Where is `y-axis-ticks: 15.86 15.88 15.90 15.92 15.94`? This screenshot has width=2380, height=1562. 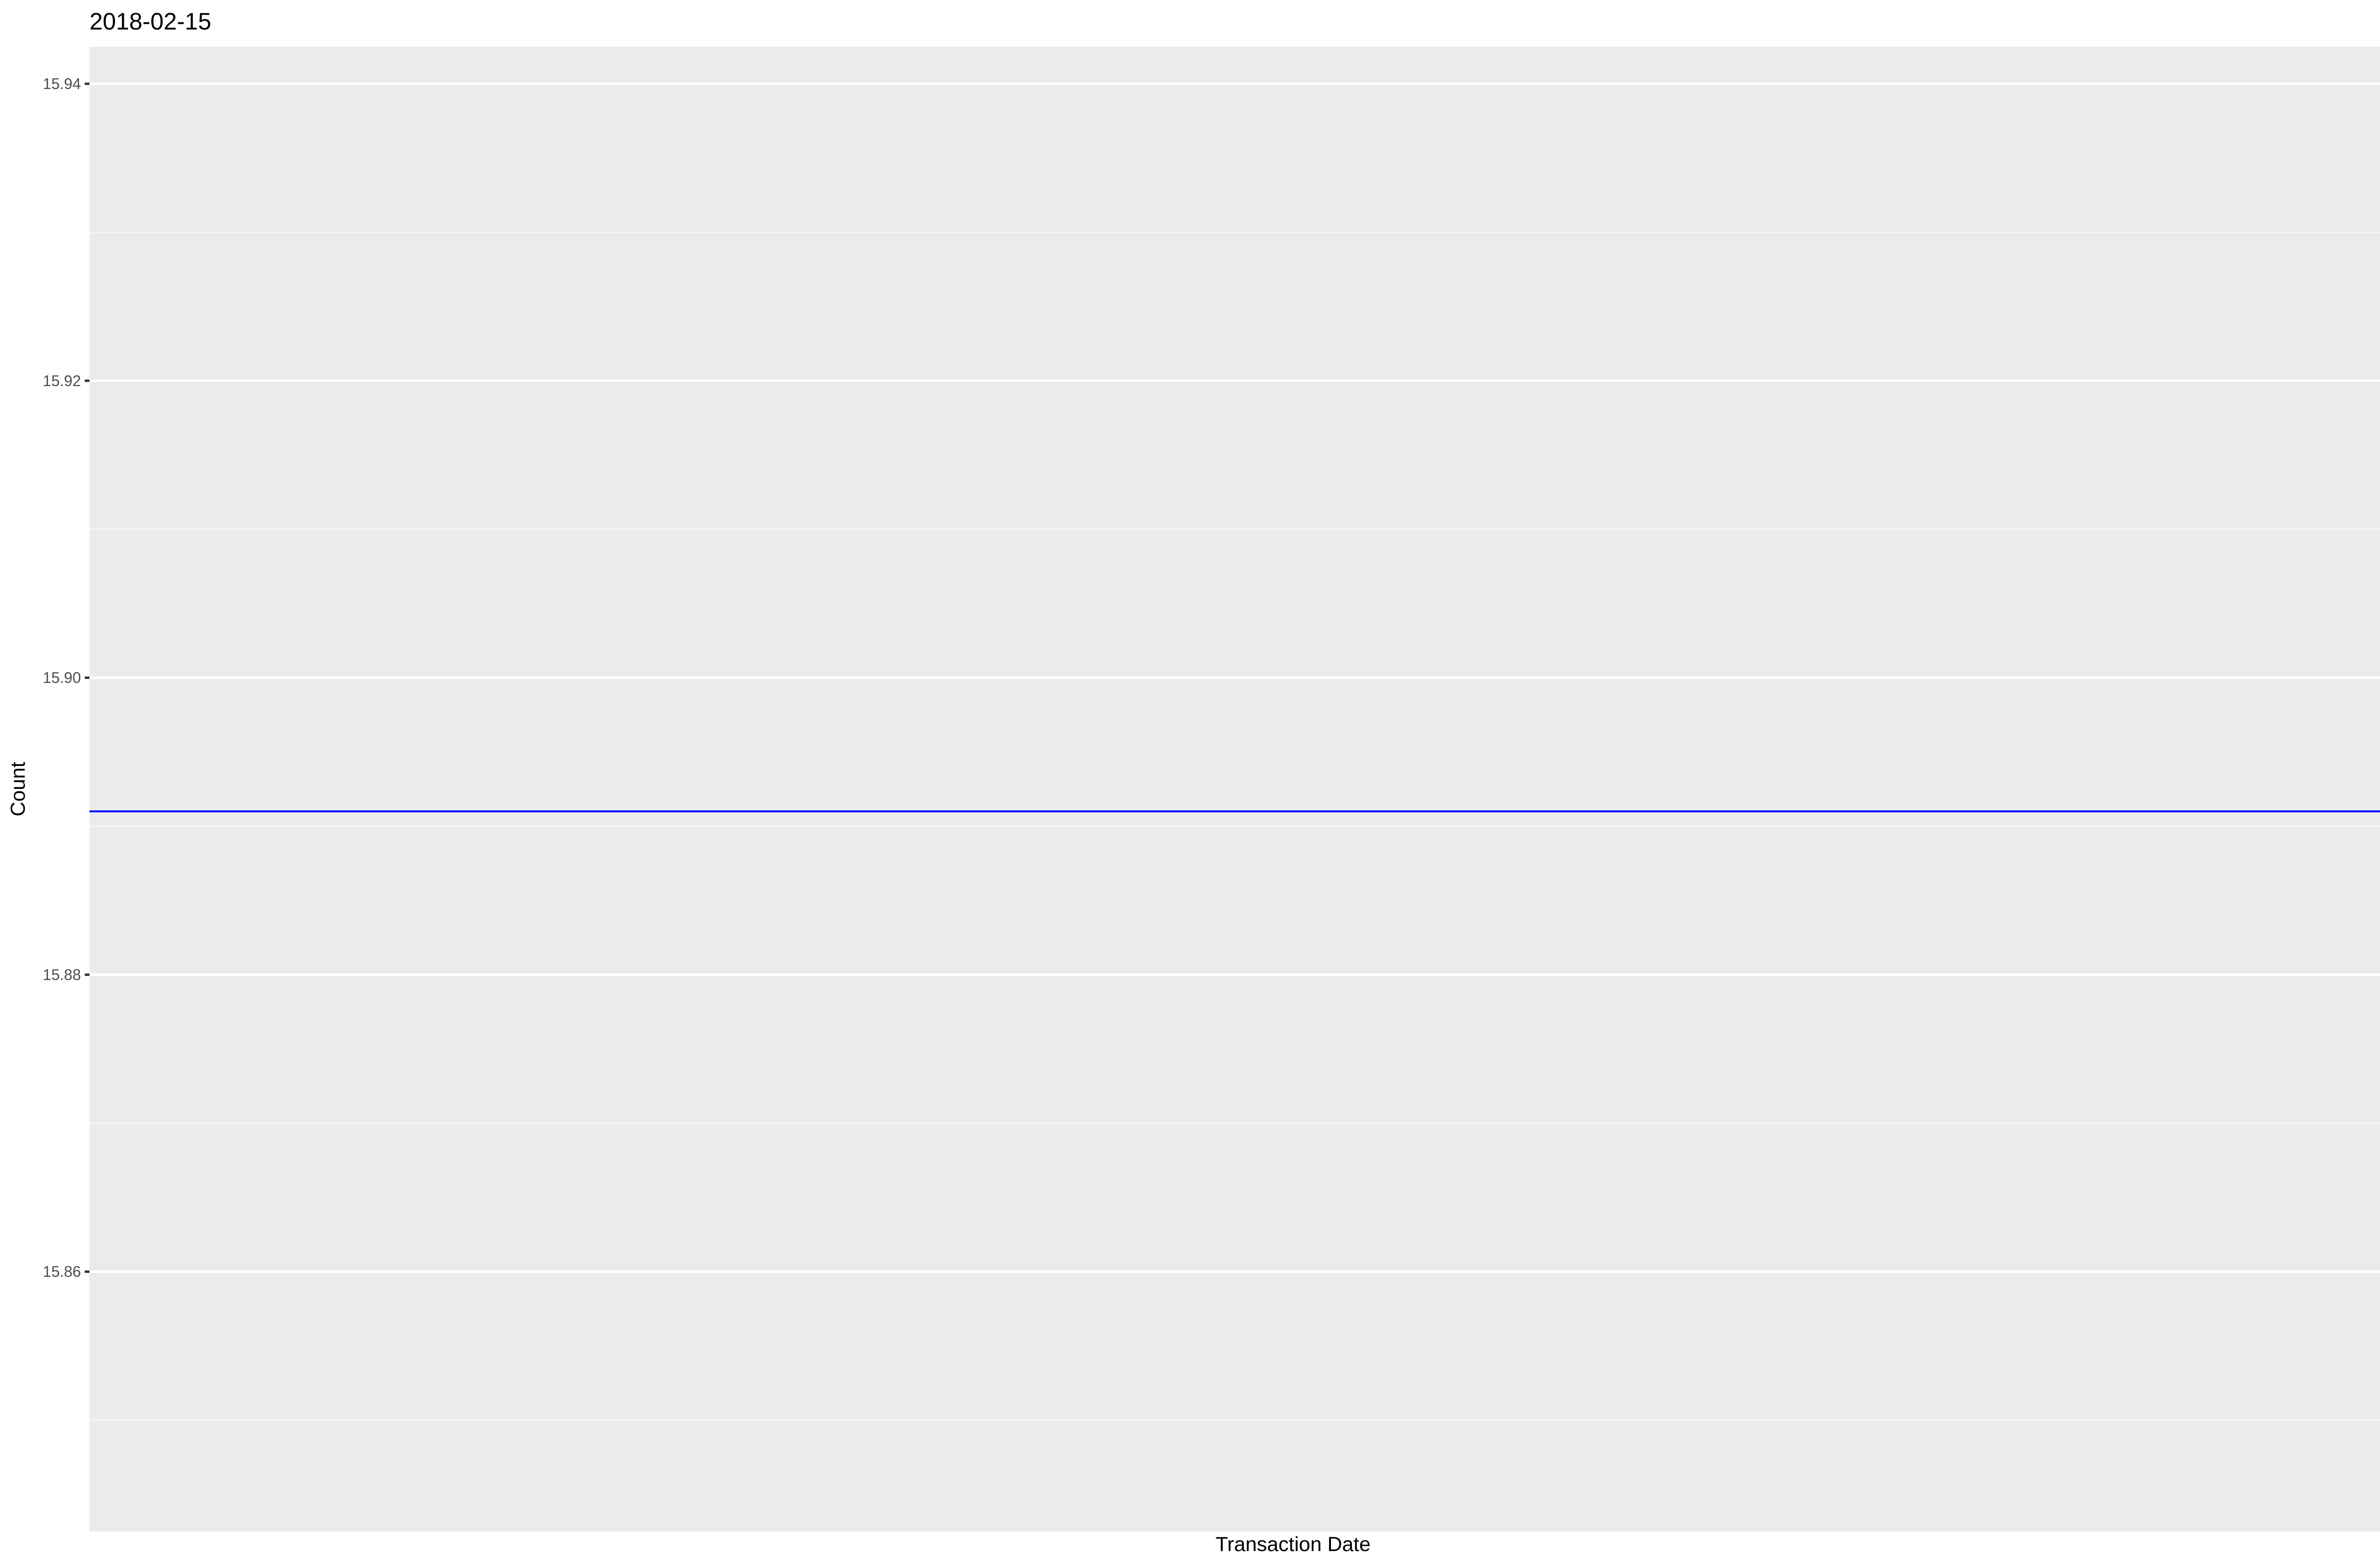 y-axis-ticks: 15.86 15.88 15.90 15.92 15.94 is located at coordinates (66, 677).